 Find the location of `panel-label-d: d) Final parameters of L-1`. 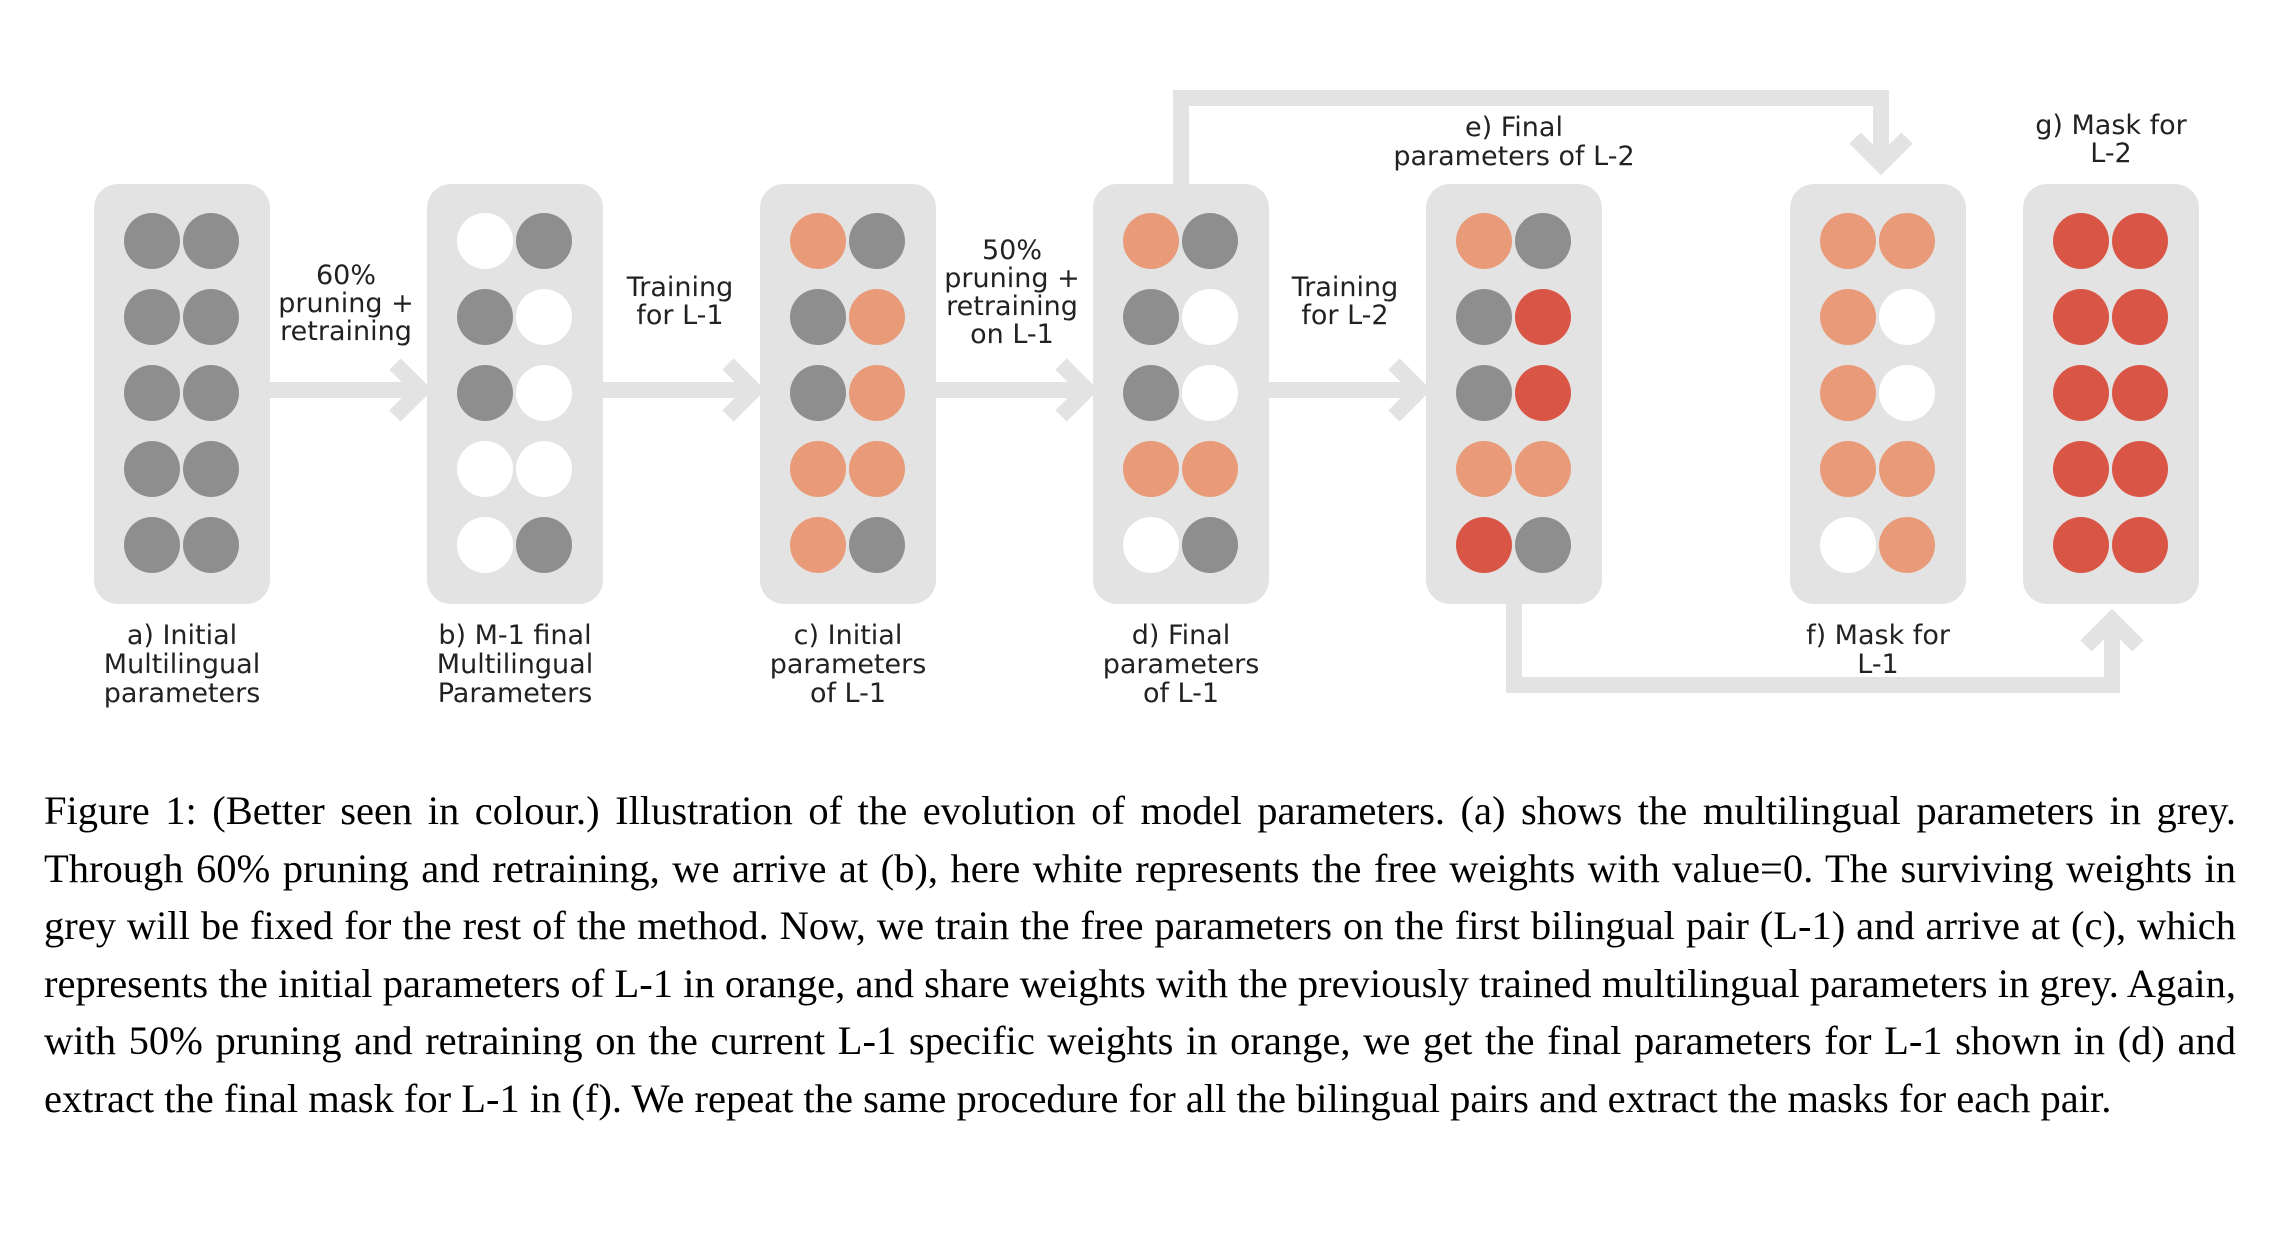

panel-label-d: d) Final parameters of L-1 is located at coordinates (1181, 664).